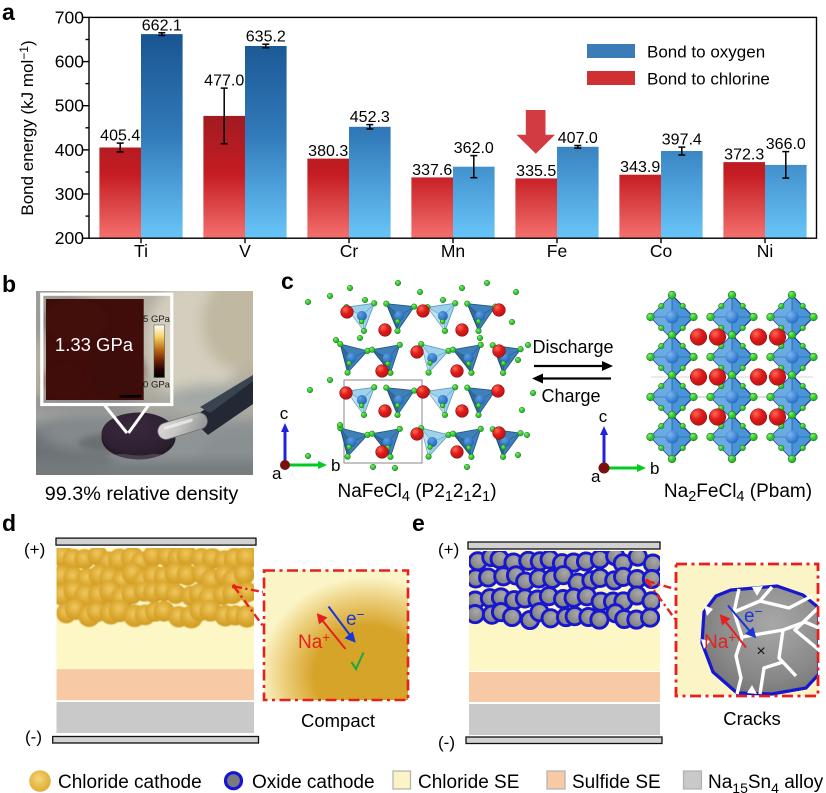 The width and height of the screenshot is (826, 793). I want to click on svg-text: Bond to chlorine, so click(708, 79).